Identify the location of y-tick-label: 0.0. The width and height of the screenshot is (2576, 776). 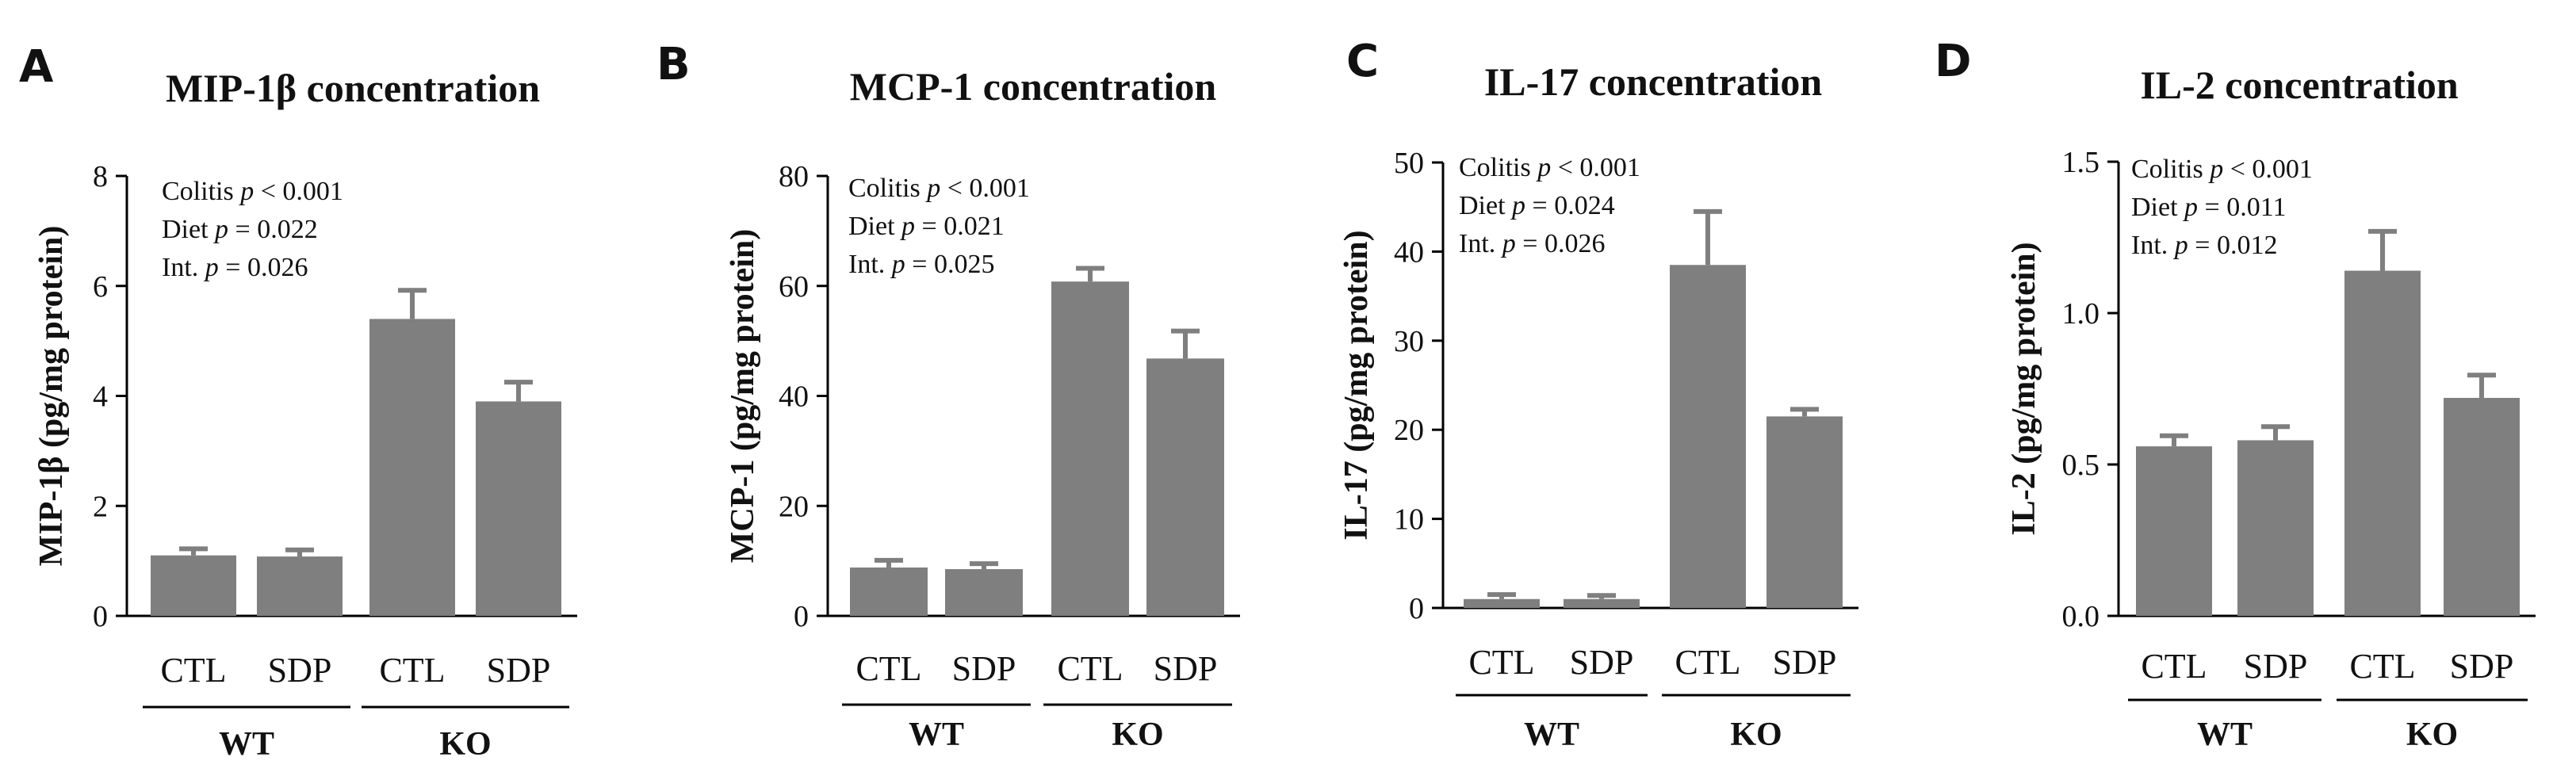
(2081, 616).